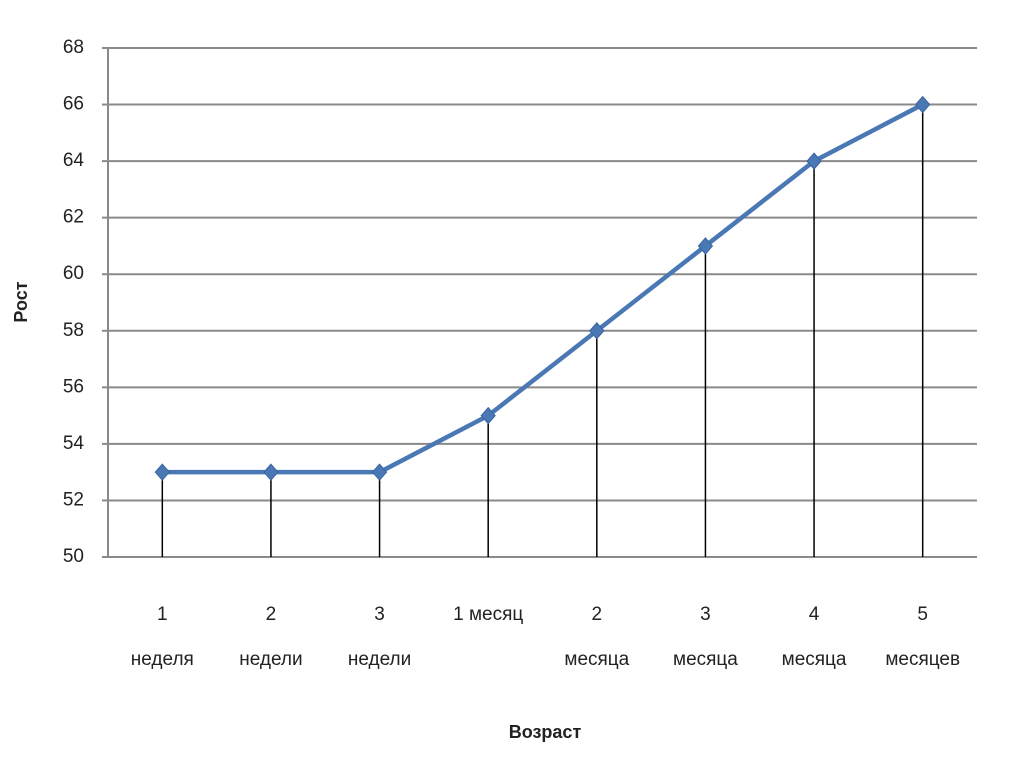  I want to click on y-tick-label: 64, so click(74, 160).